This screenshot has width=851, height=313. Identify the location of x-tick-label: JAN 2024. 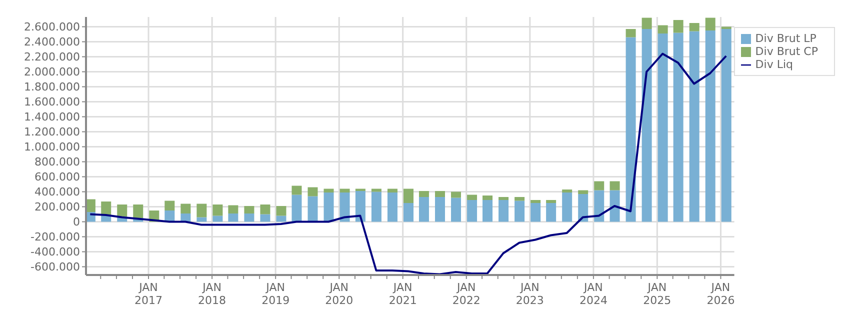
(593, 294).